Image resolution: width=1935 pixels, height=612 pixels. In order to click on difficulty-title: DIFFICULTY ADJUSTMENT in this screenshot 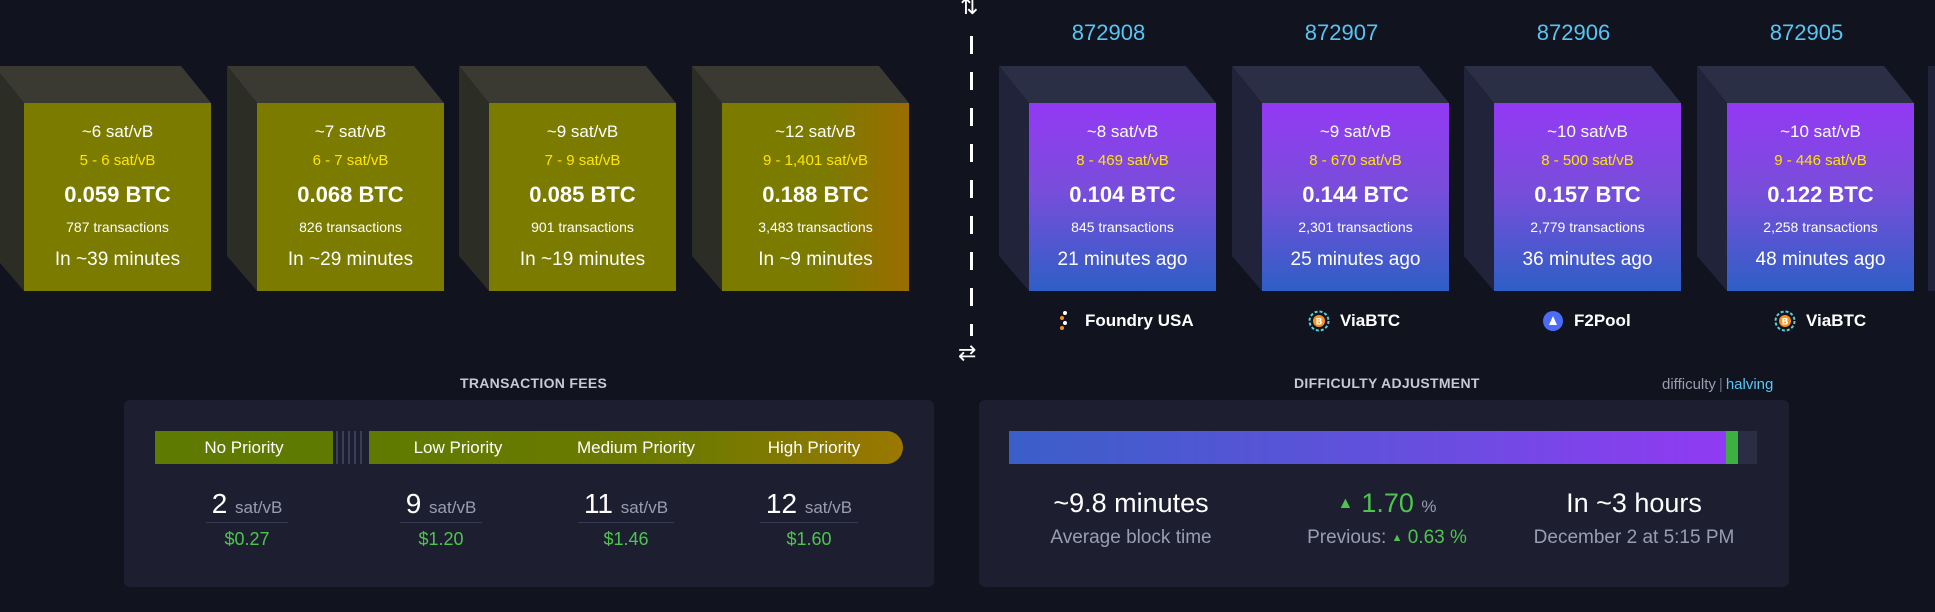, I will do `click(1387, 383)`.